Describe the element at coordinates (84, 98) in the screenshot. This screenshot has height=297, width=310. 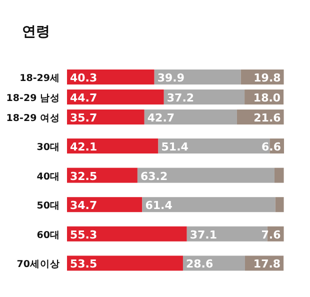
I see `data-label: 44.7` at that location.